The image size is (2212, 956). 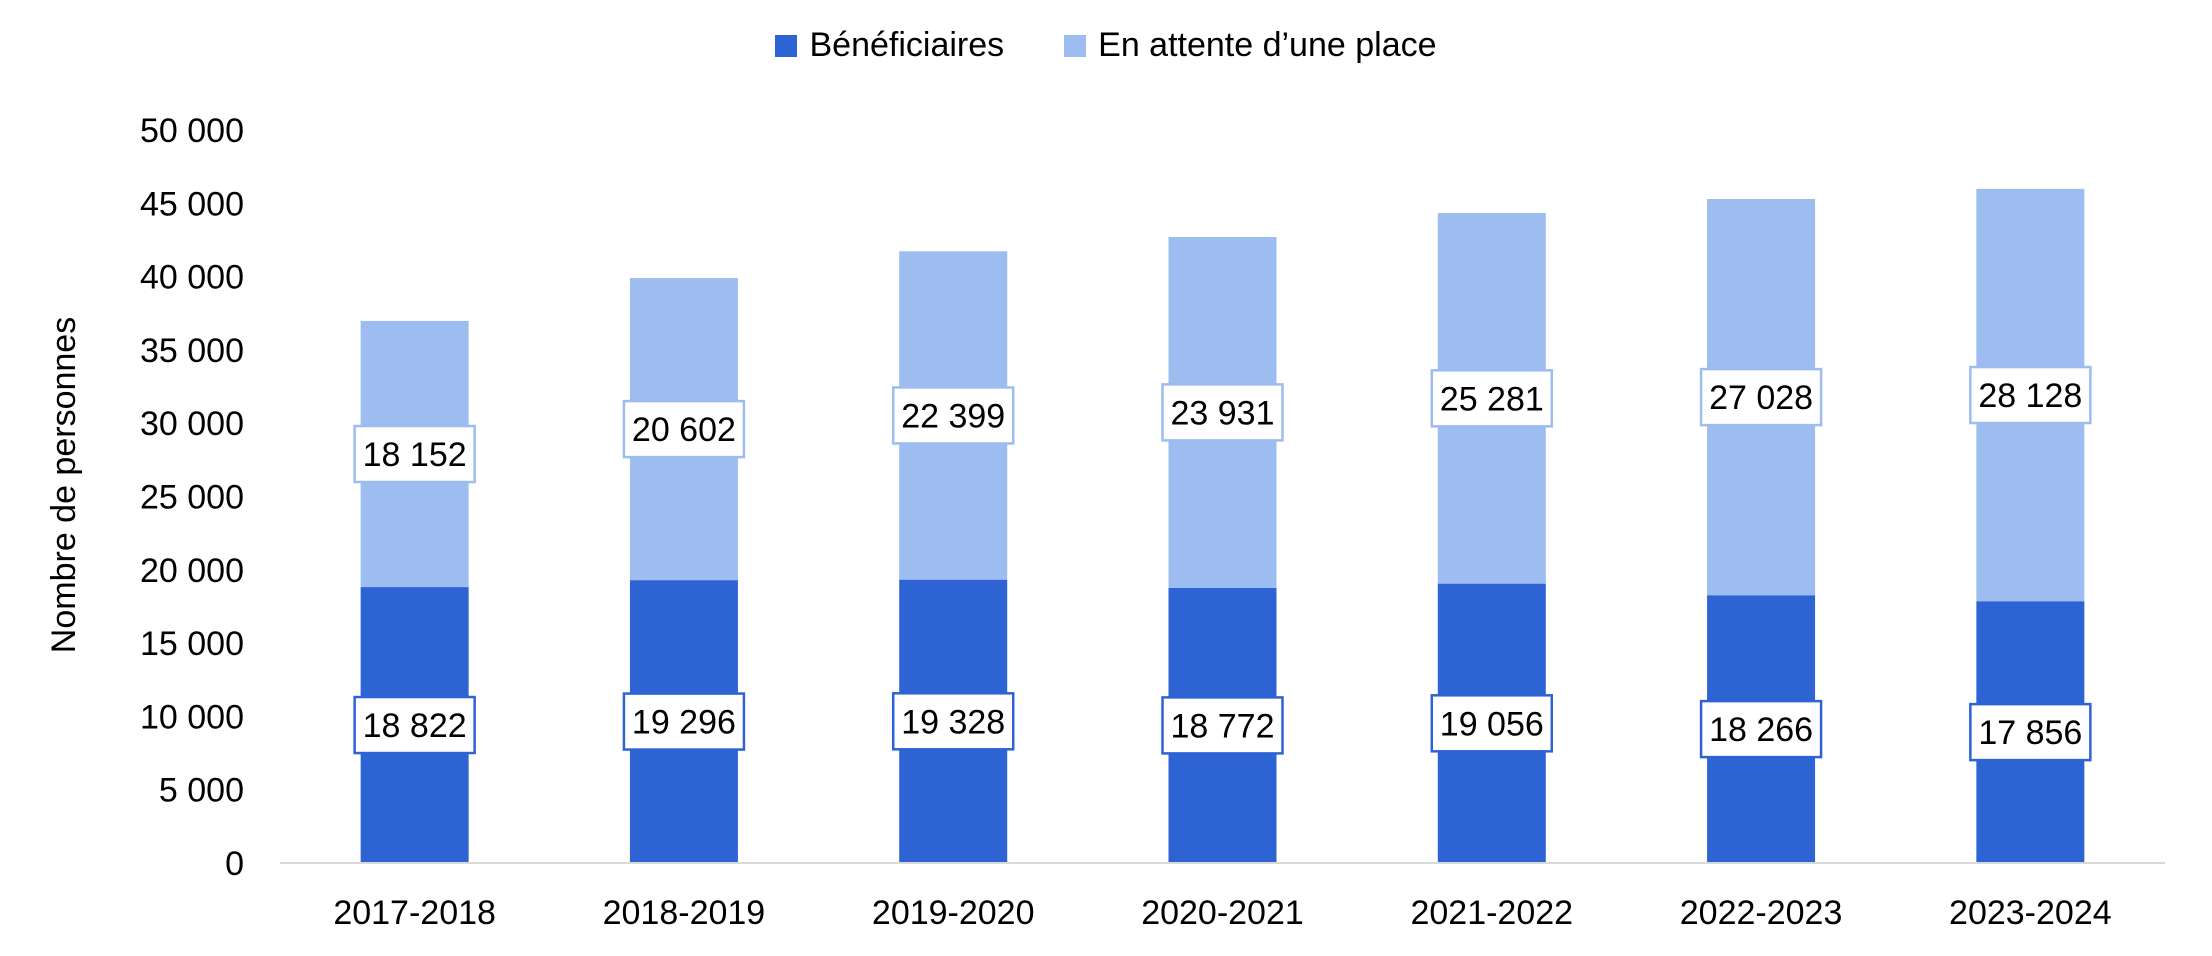 I want to click on y-tick-label: 35 000, so click(x=192, y=351).